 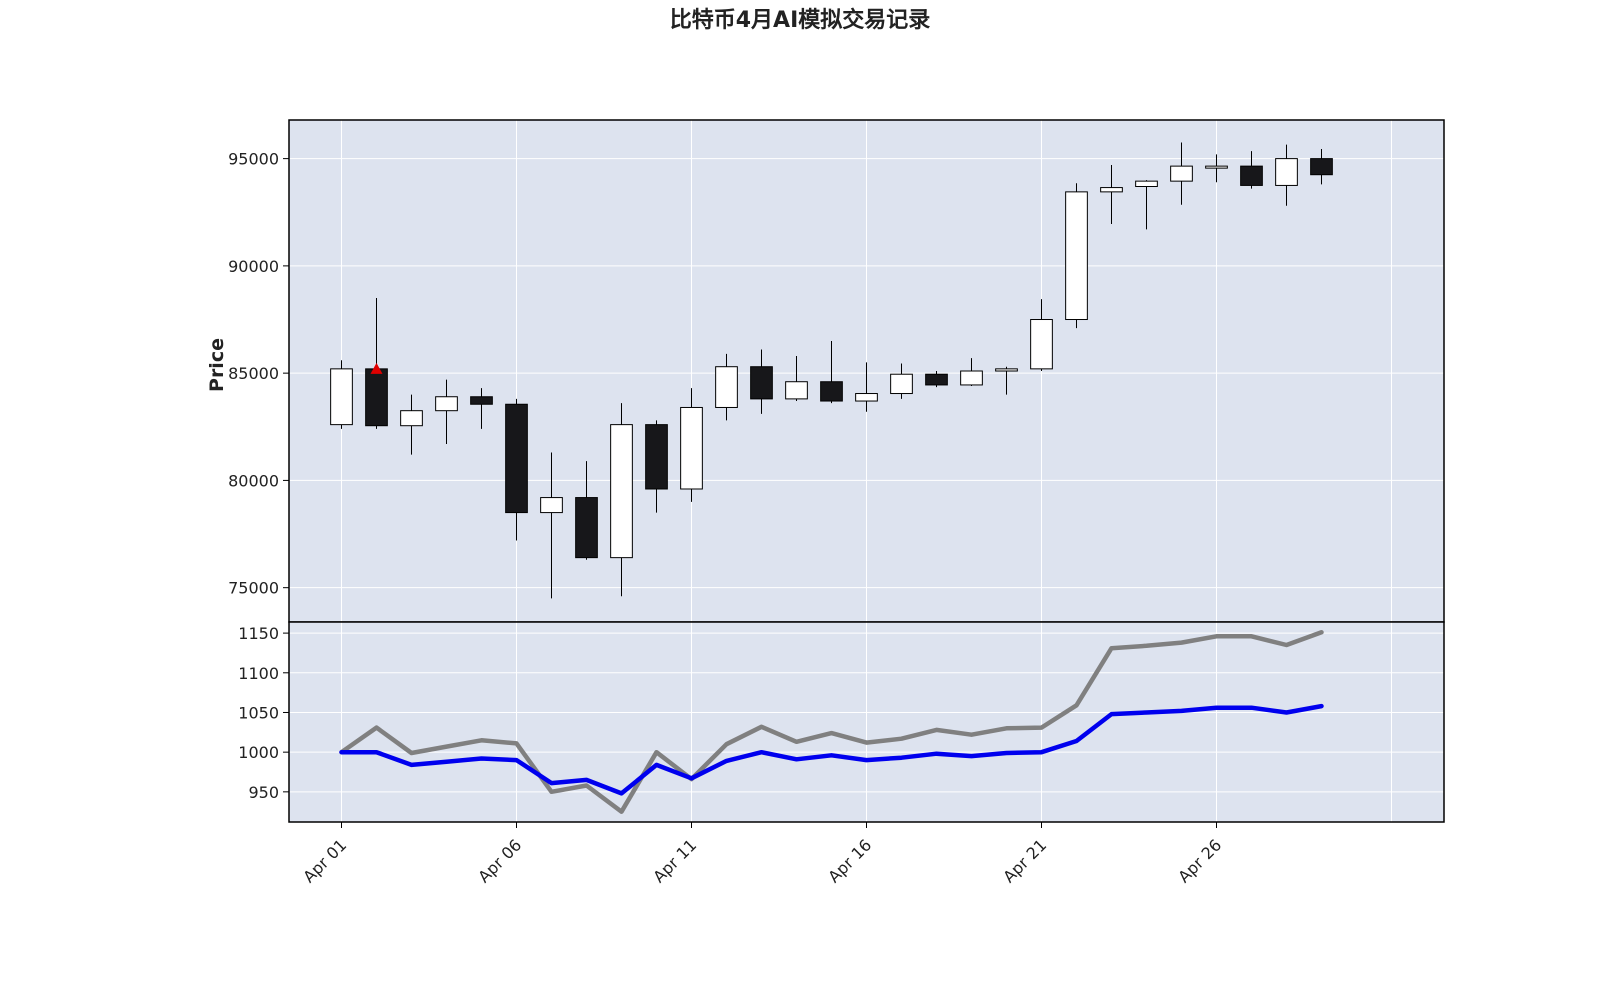 I want to click on date-tick-label: Apr 01, so click(x=324, y=860).